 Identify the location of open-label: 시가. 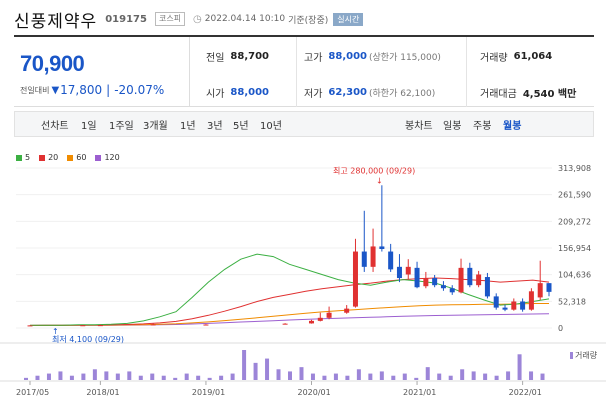
(215, 94).